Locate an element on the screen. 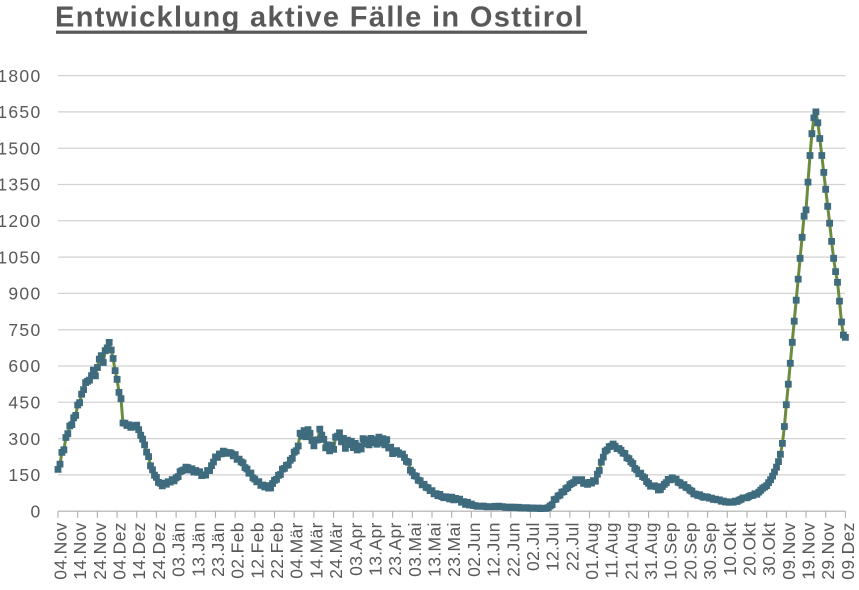  svg-text: 150 is located at coordinates (24, 475).